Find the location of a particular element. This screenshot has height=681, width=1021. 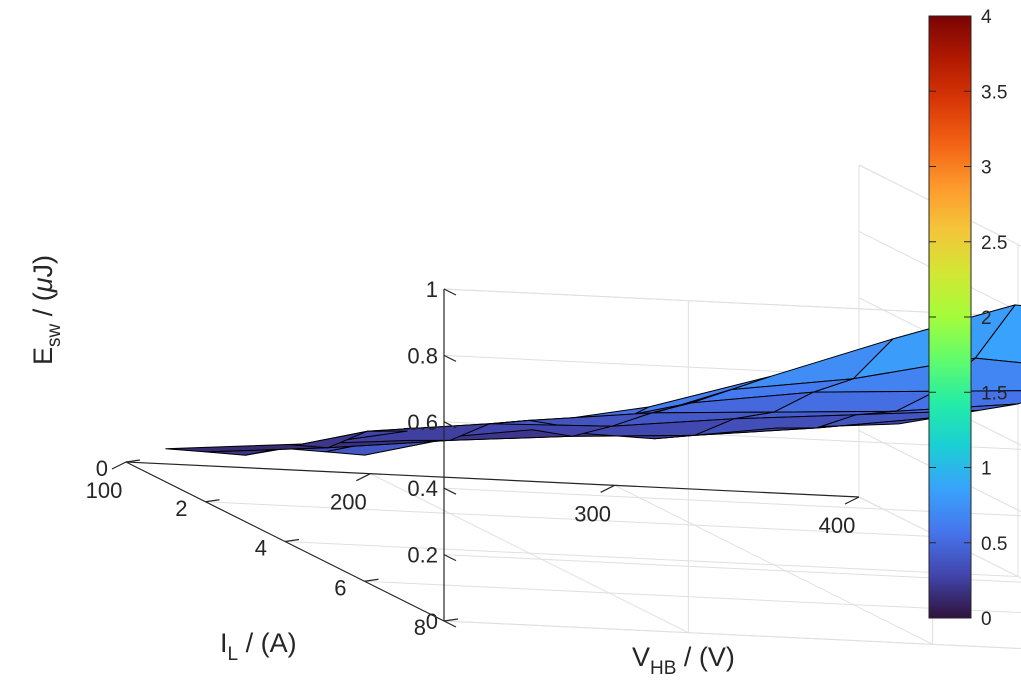

y-tick-label: 8 is located at coordinates (420, 627).